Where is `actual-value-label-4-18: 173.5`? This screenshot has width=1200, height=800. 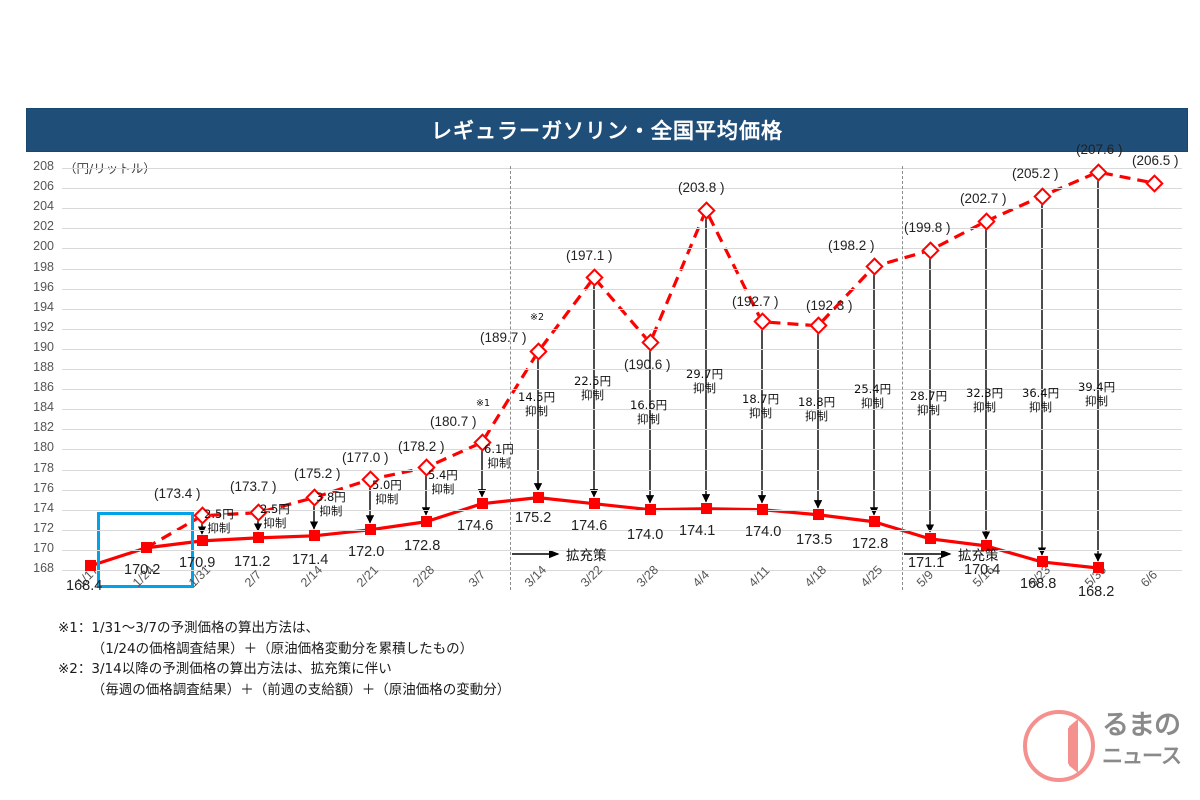
actual-value-label-4-18: 173.5 is located at coordinates (814, 539).